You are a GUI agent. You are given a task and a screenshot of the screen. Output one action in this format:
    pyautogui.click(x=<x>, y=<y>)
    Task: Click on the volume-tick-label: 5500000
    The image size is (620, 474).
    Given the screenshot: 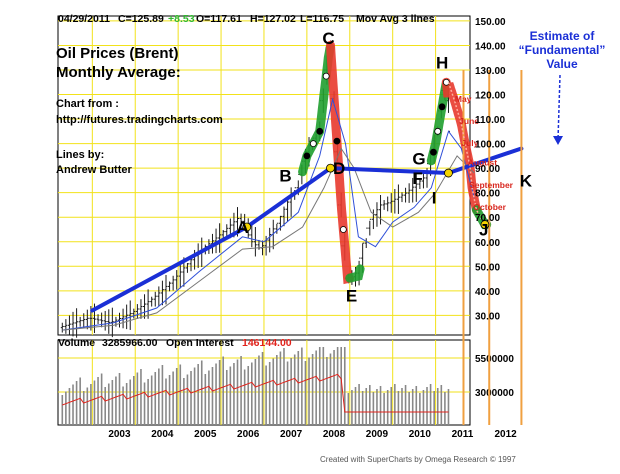 What is the action you would take?
    pyautogui.click(x=494, y=359)
    